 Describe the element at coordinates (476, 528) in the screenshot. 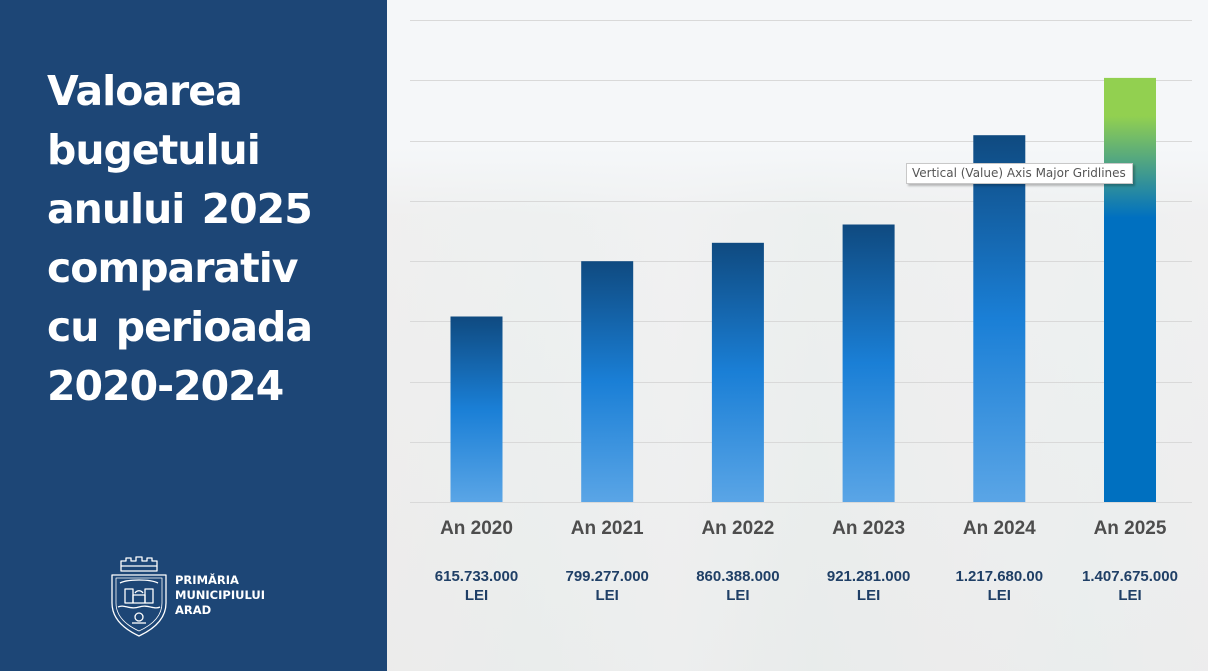

I see `category-label: An 2020` at that location.